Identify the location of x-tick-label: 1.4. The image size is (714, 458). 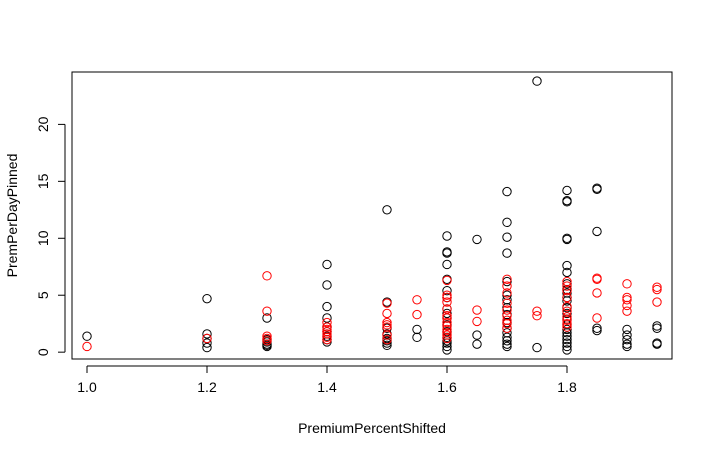
(327, 387).